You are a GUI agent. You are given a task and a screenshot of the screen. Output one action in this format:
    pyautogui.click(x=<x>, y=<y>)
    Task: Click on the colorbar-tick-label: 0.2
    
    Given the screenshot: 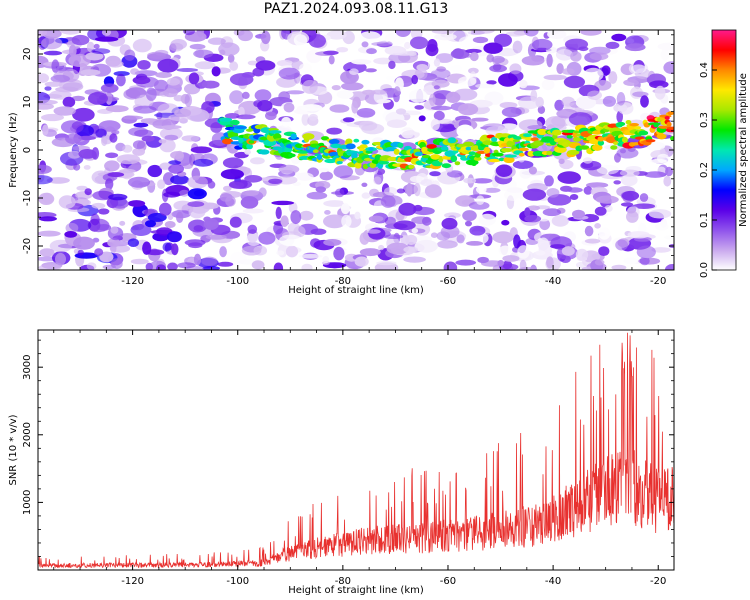 What is the action you would take?
    pyautogui.click(x=704, y=170)
    